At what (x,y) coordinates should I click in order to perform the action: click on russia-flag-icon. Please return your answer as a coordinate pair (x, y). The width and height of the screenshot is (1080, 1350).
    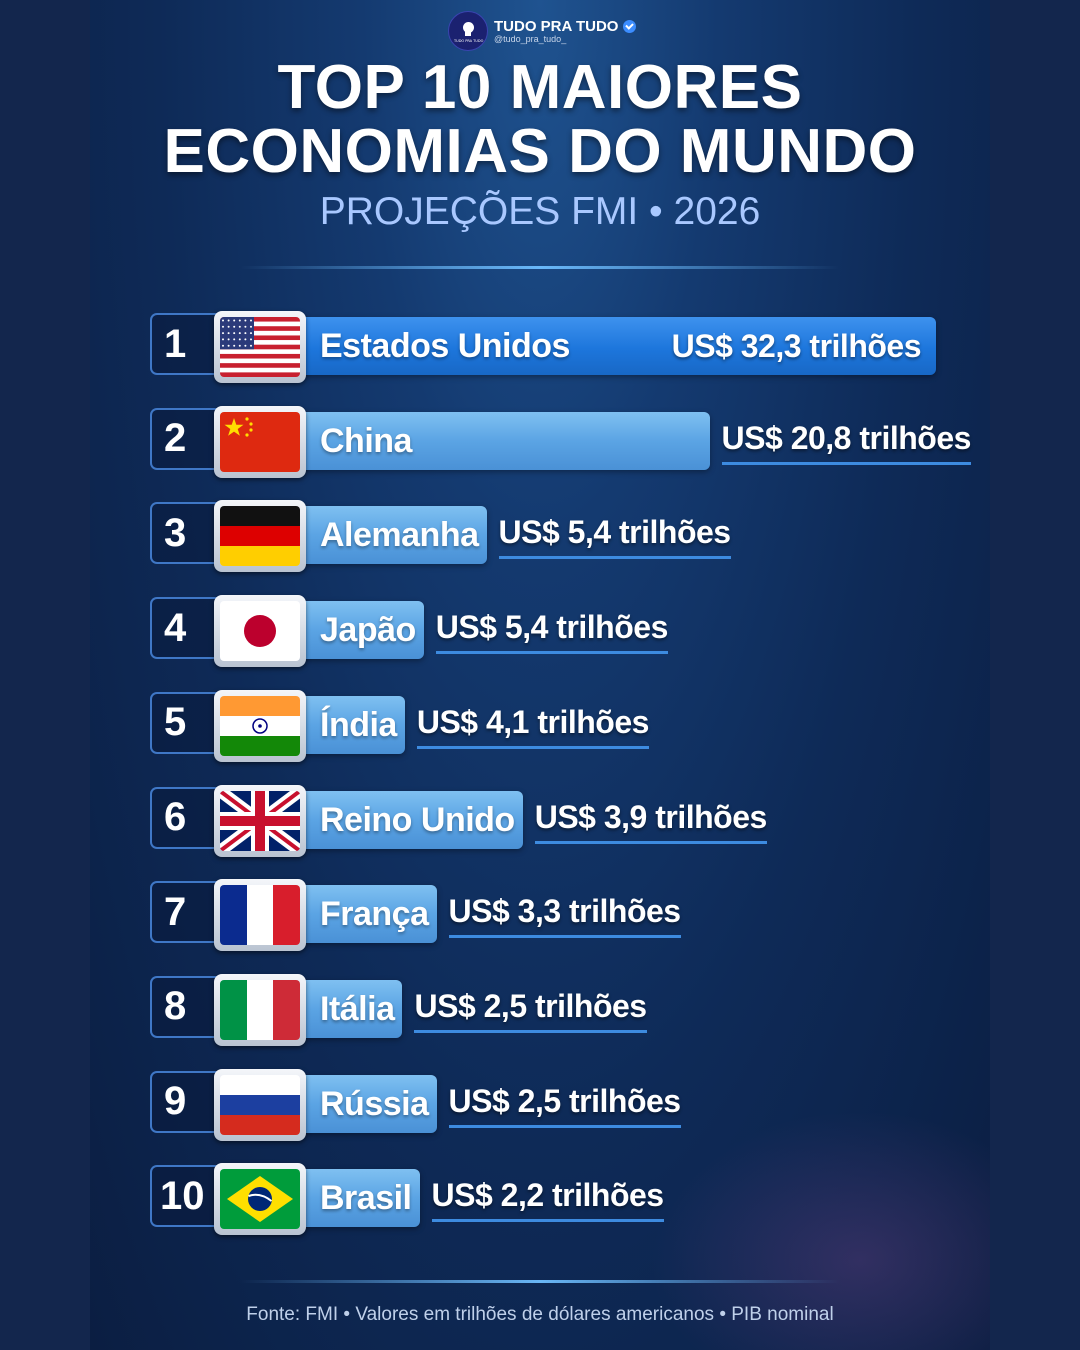
    Looking at the image, I should click on (260, 1104).